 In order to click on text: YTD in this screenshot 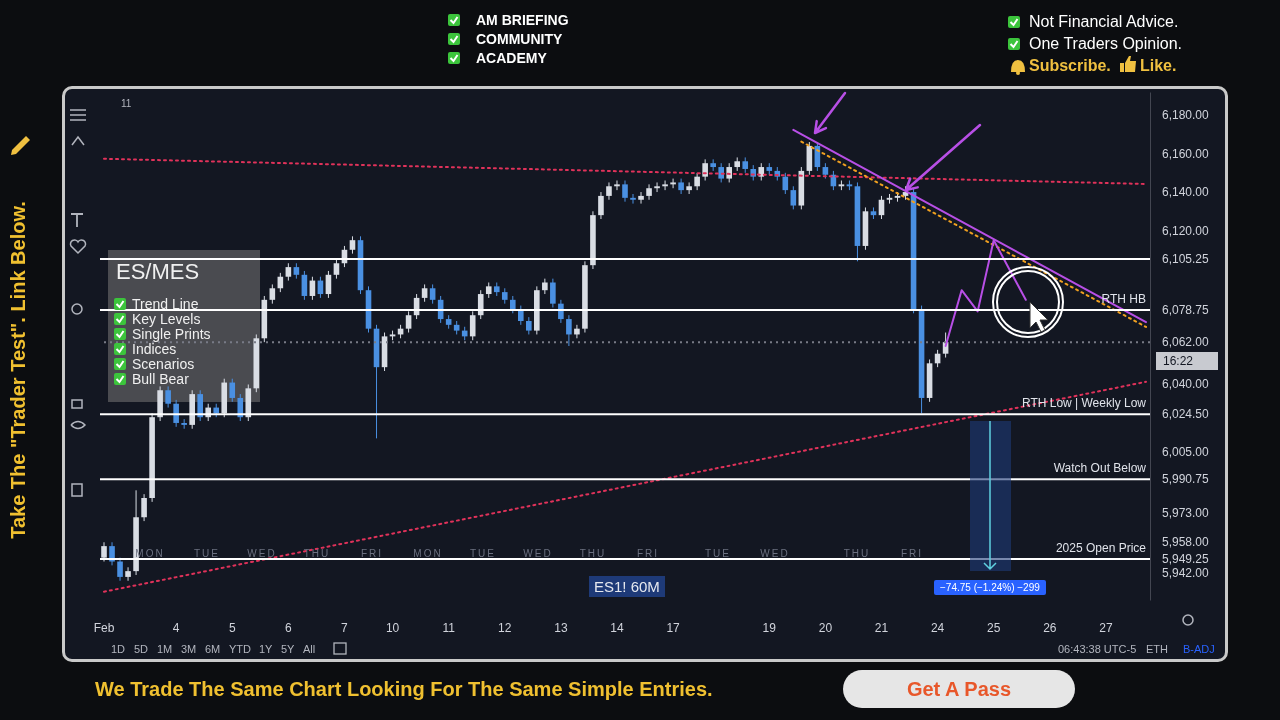, I will do `click(240, 649)`.